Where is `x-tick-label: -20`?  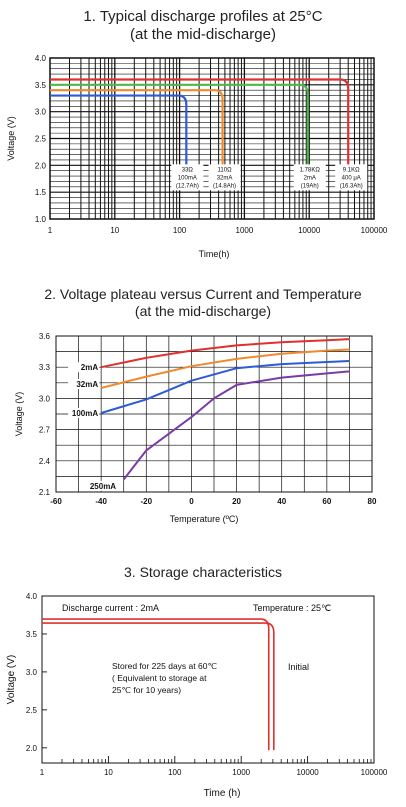 x-tick-label: -20 is located at coordinates (147, 501).